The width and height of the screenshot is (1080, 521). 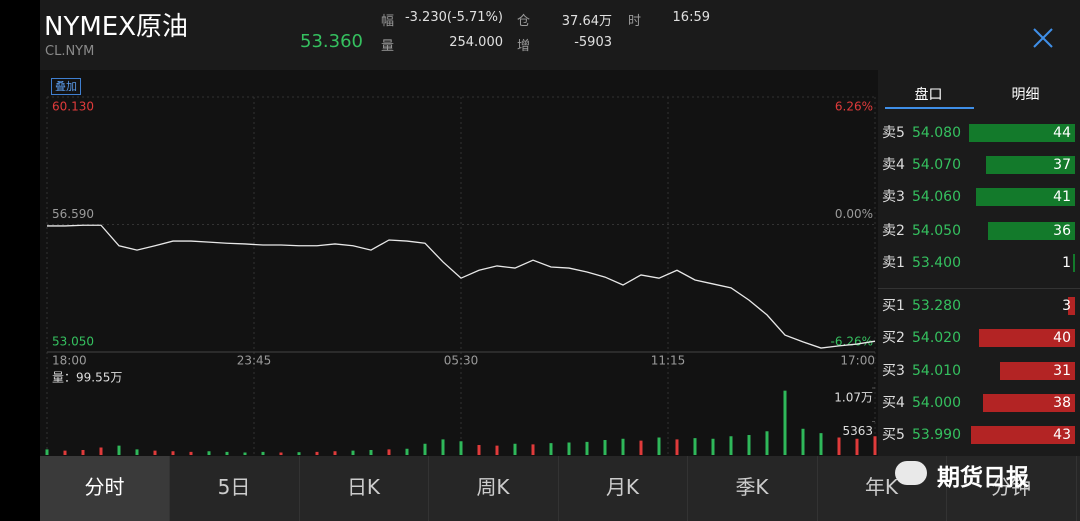 I want to click on book-label: 卖5, so click(x=893, y=133).